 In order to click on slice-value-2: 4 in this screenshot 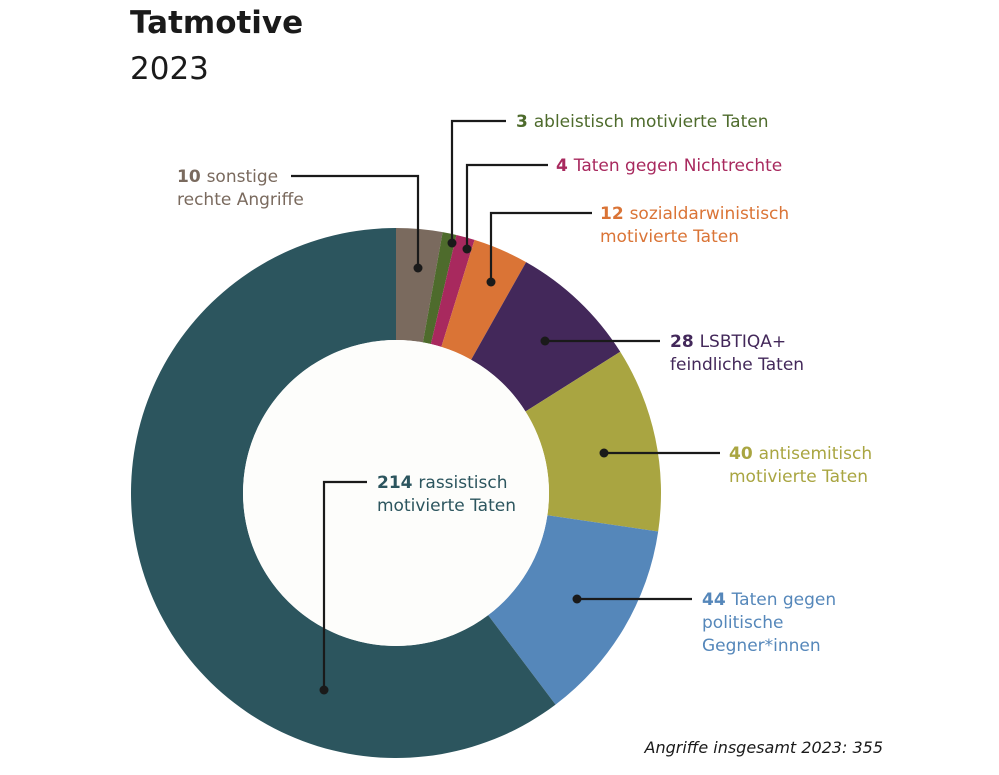, I will do `click(565, 166)`.